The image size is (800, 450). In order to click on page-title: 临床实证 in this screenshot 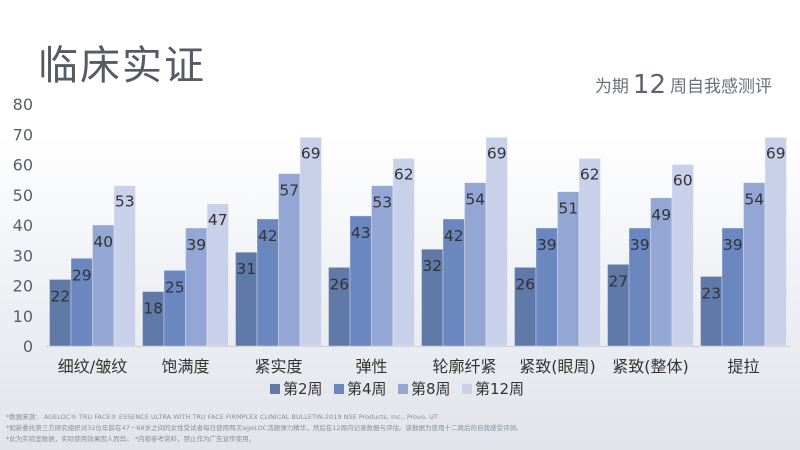, I will do `click(122, 66)`.